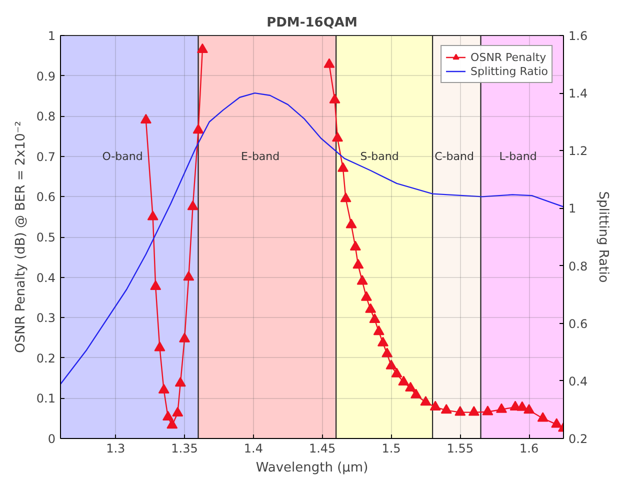 The image size is (623, 483). I want to click on y-tick-label: 0.6, so click(46, 197).